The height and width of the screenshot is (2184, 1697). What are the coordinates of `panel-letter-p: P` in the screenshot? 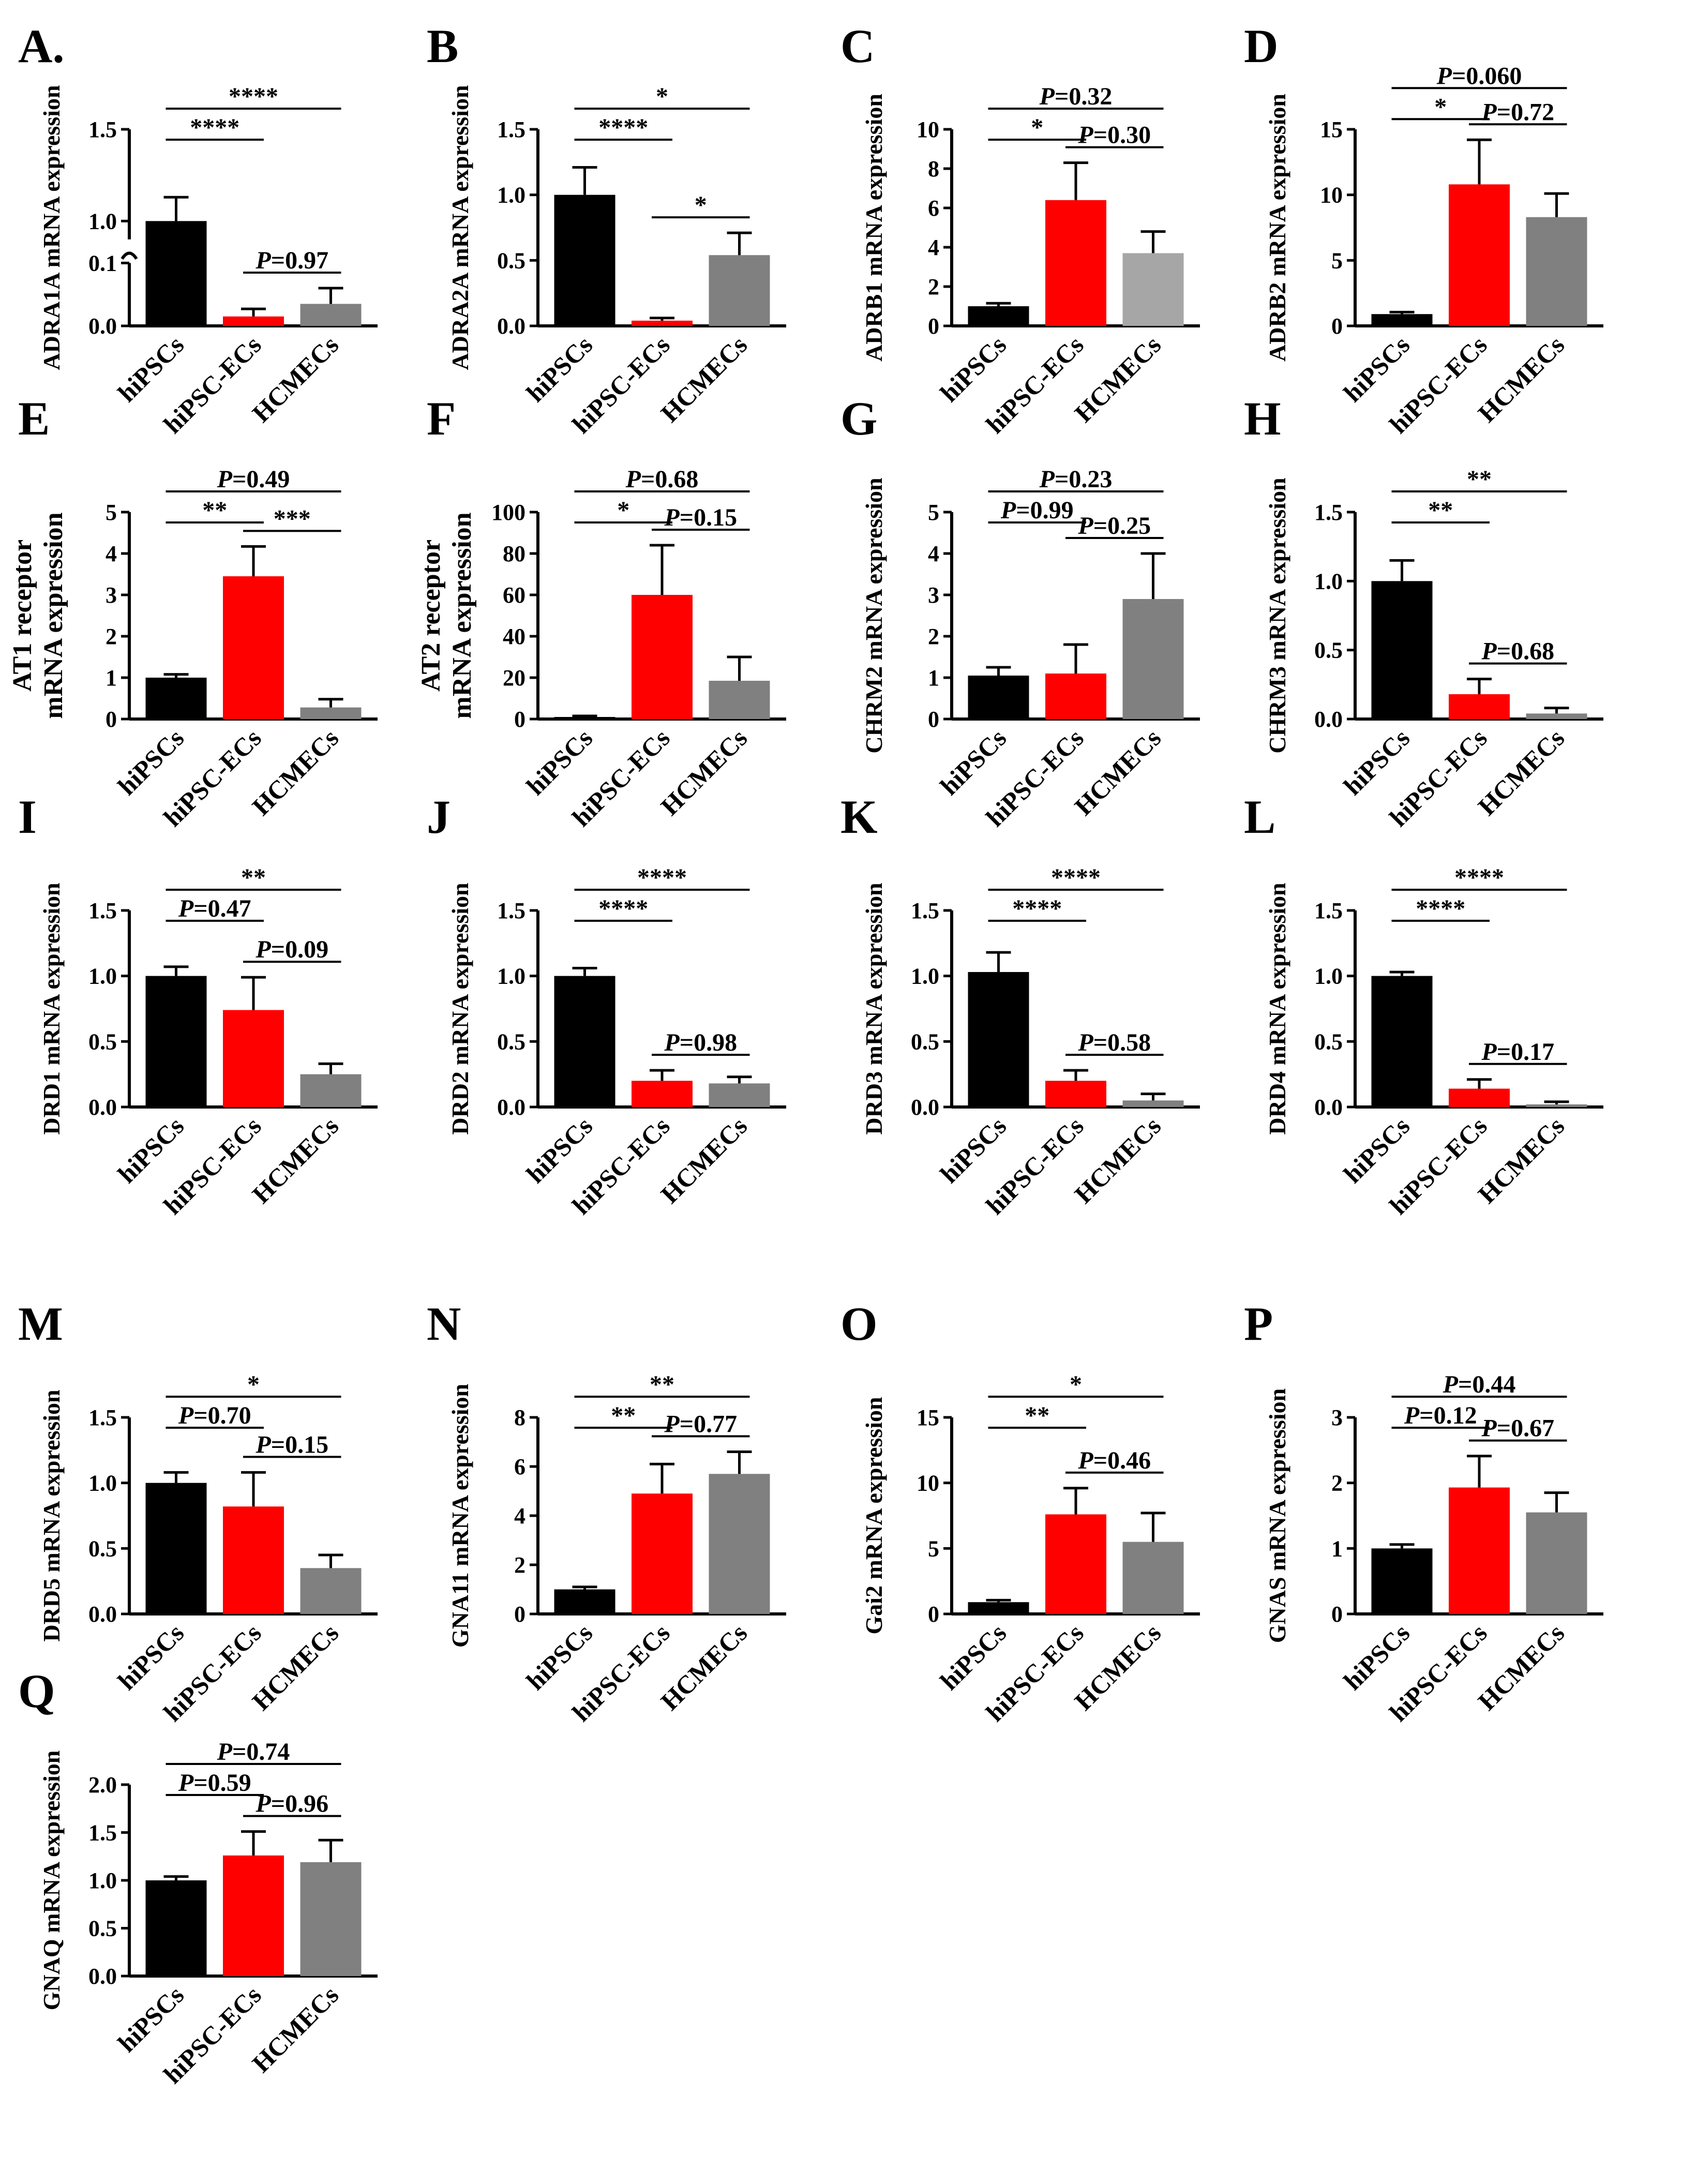 It's located at (1258, 1323).